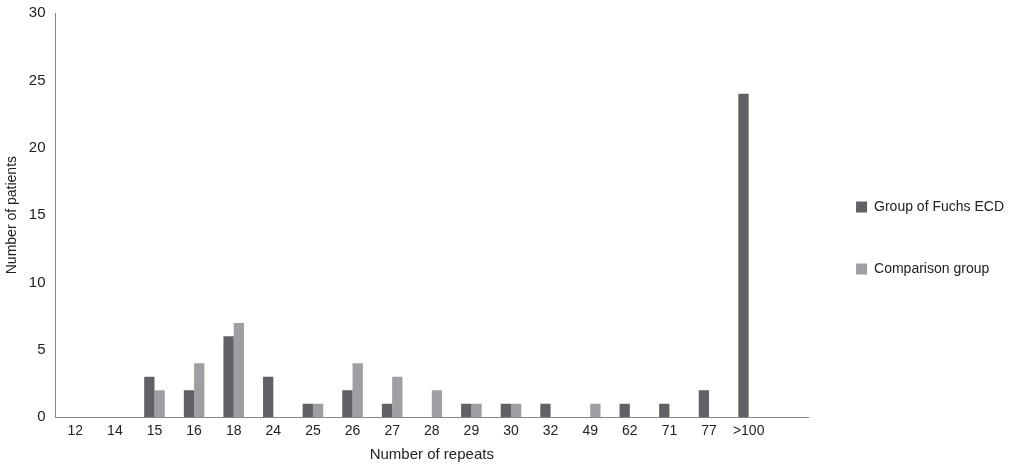 This screenshot has width=1024, height=464. What do you see at coordinates (37, 214) in the screenshot?
I see `y-tick-label: 15` at bounding box center [37, 214].